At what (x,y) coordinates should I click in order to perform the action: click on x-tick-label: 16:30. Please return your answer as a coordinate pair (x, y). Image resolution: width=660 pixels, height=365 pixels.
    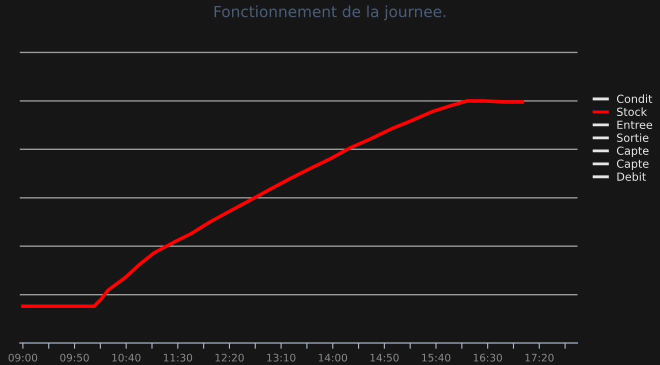
    Looking at the image, I should click on (488, 358).